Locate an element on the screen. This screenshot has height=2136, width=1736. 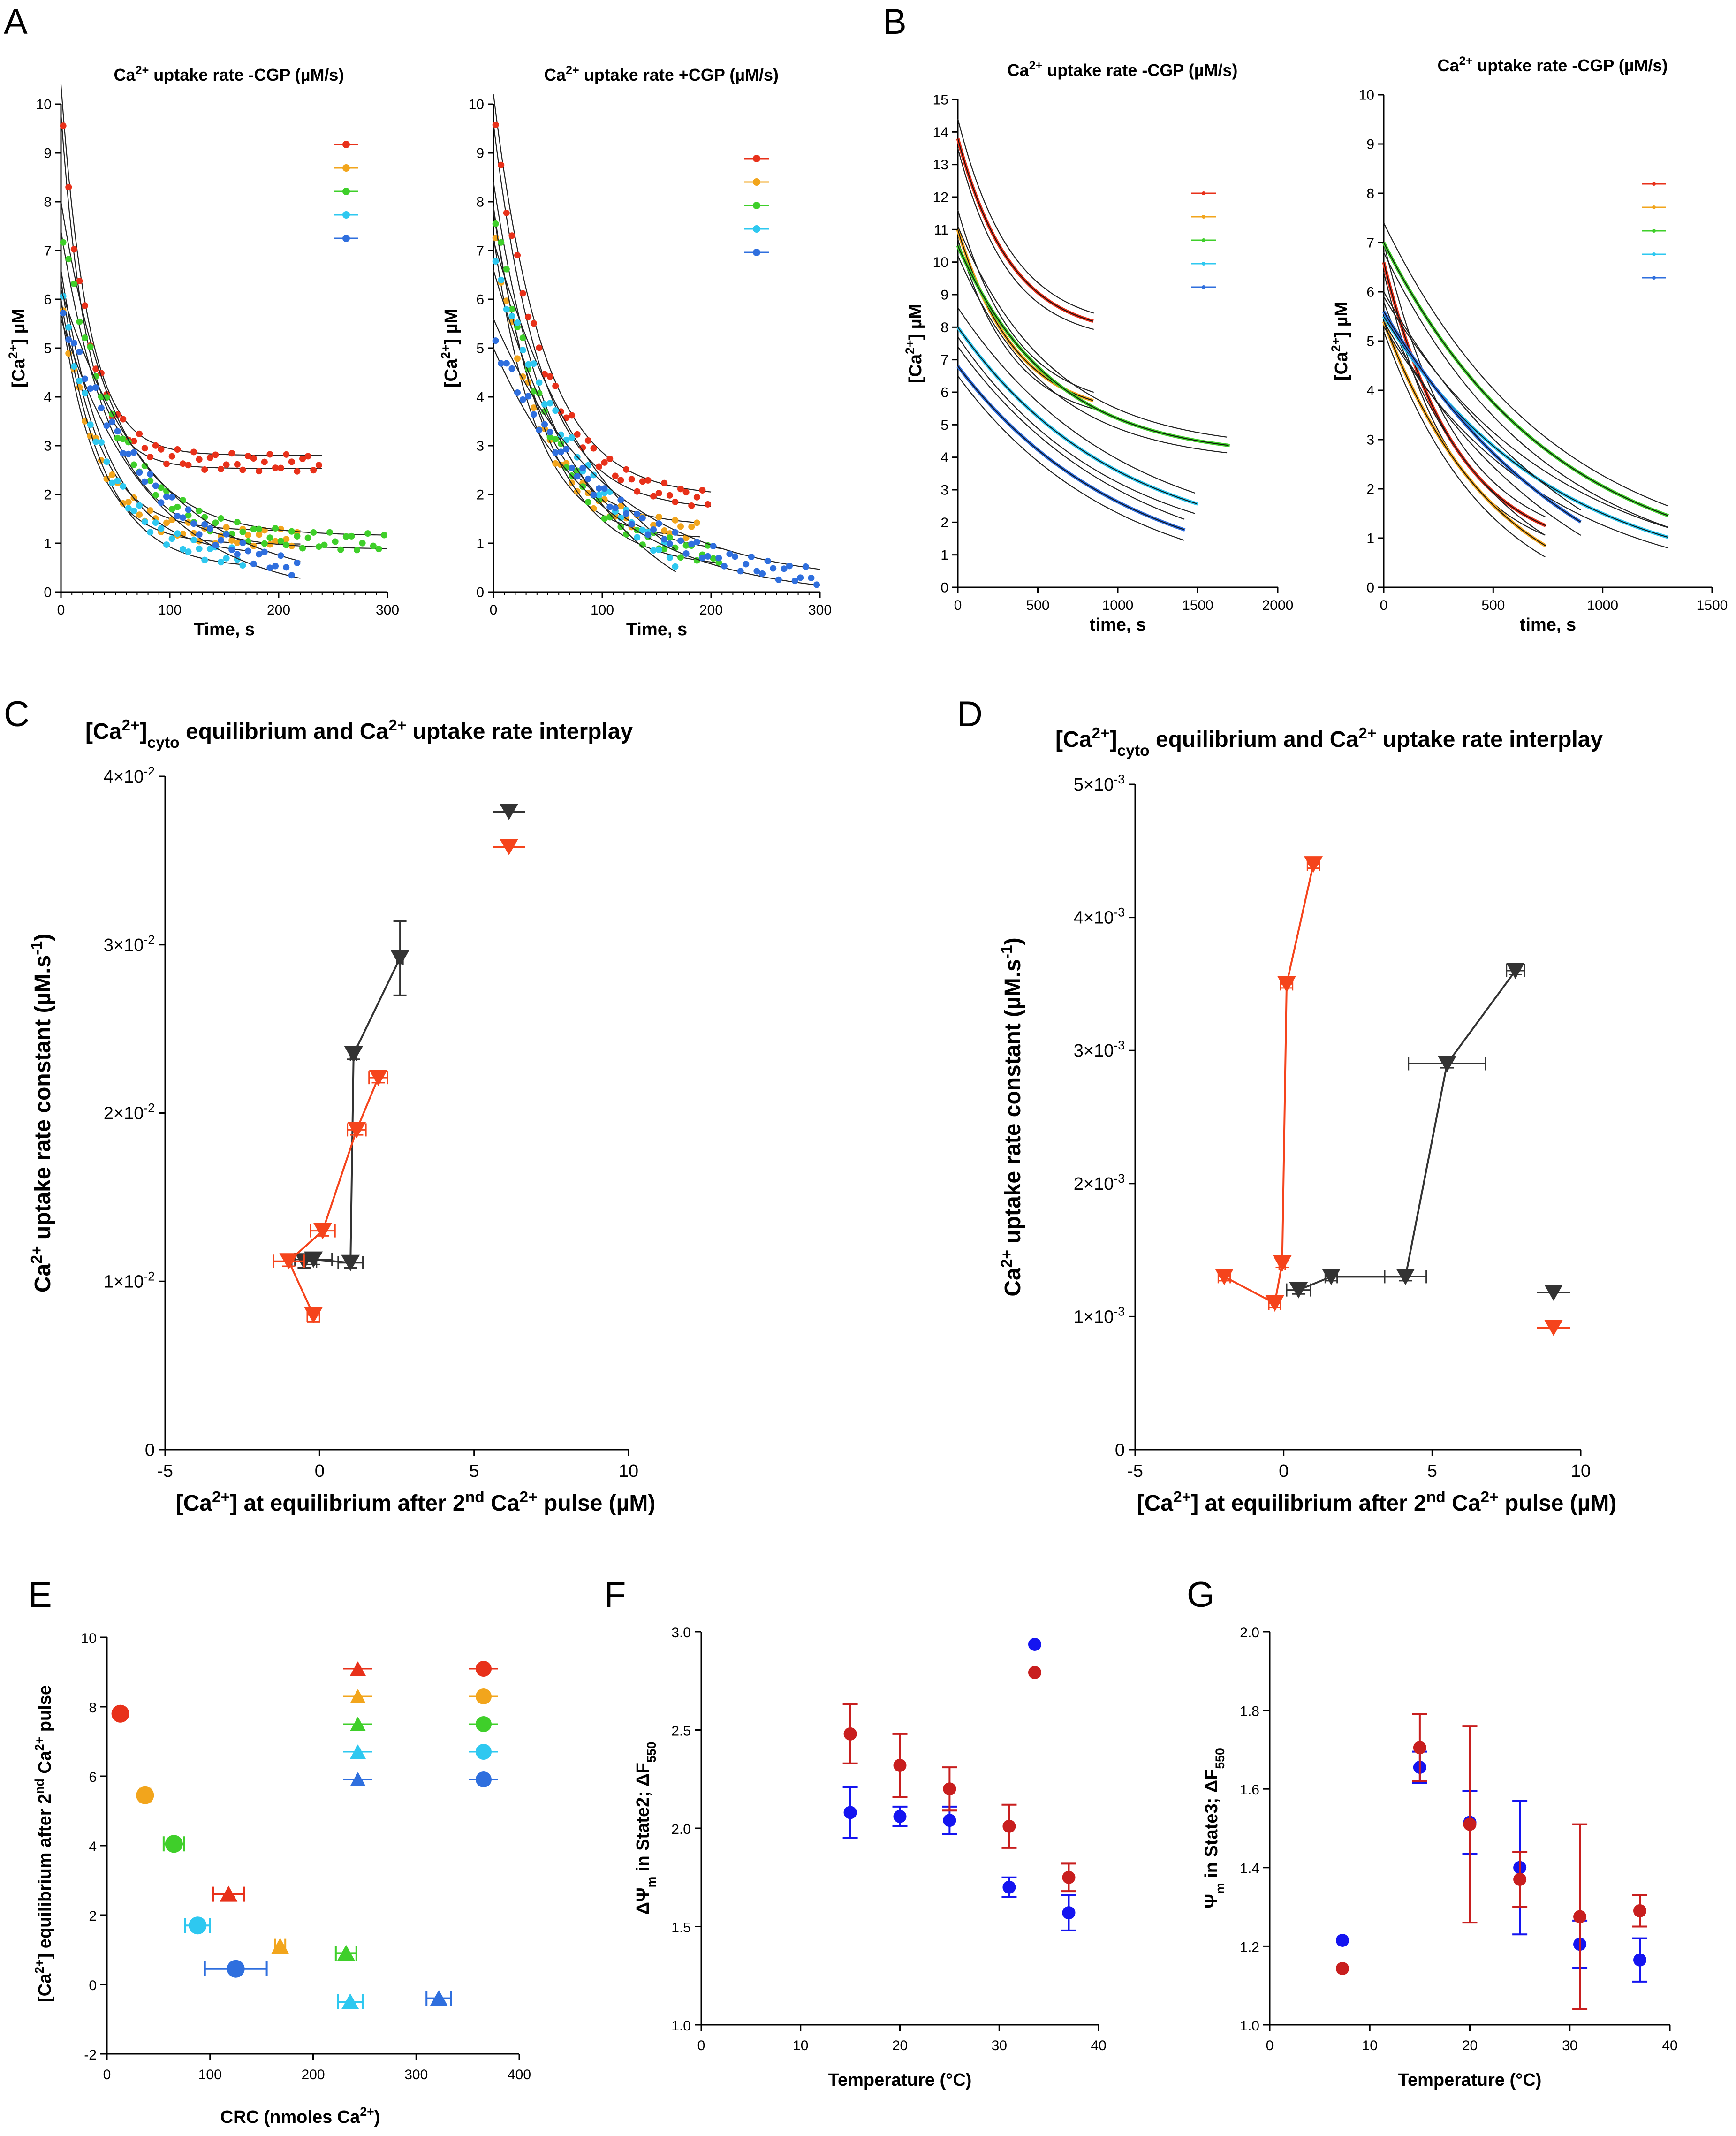
panel-B1-y-tick-label: 5 is located at coordinates (944, 425).